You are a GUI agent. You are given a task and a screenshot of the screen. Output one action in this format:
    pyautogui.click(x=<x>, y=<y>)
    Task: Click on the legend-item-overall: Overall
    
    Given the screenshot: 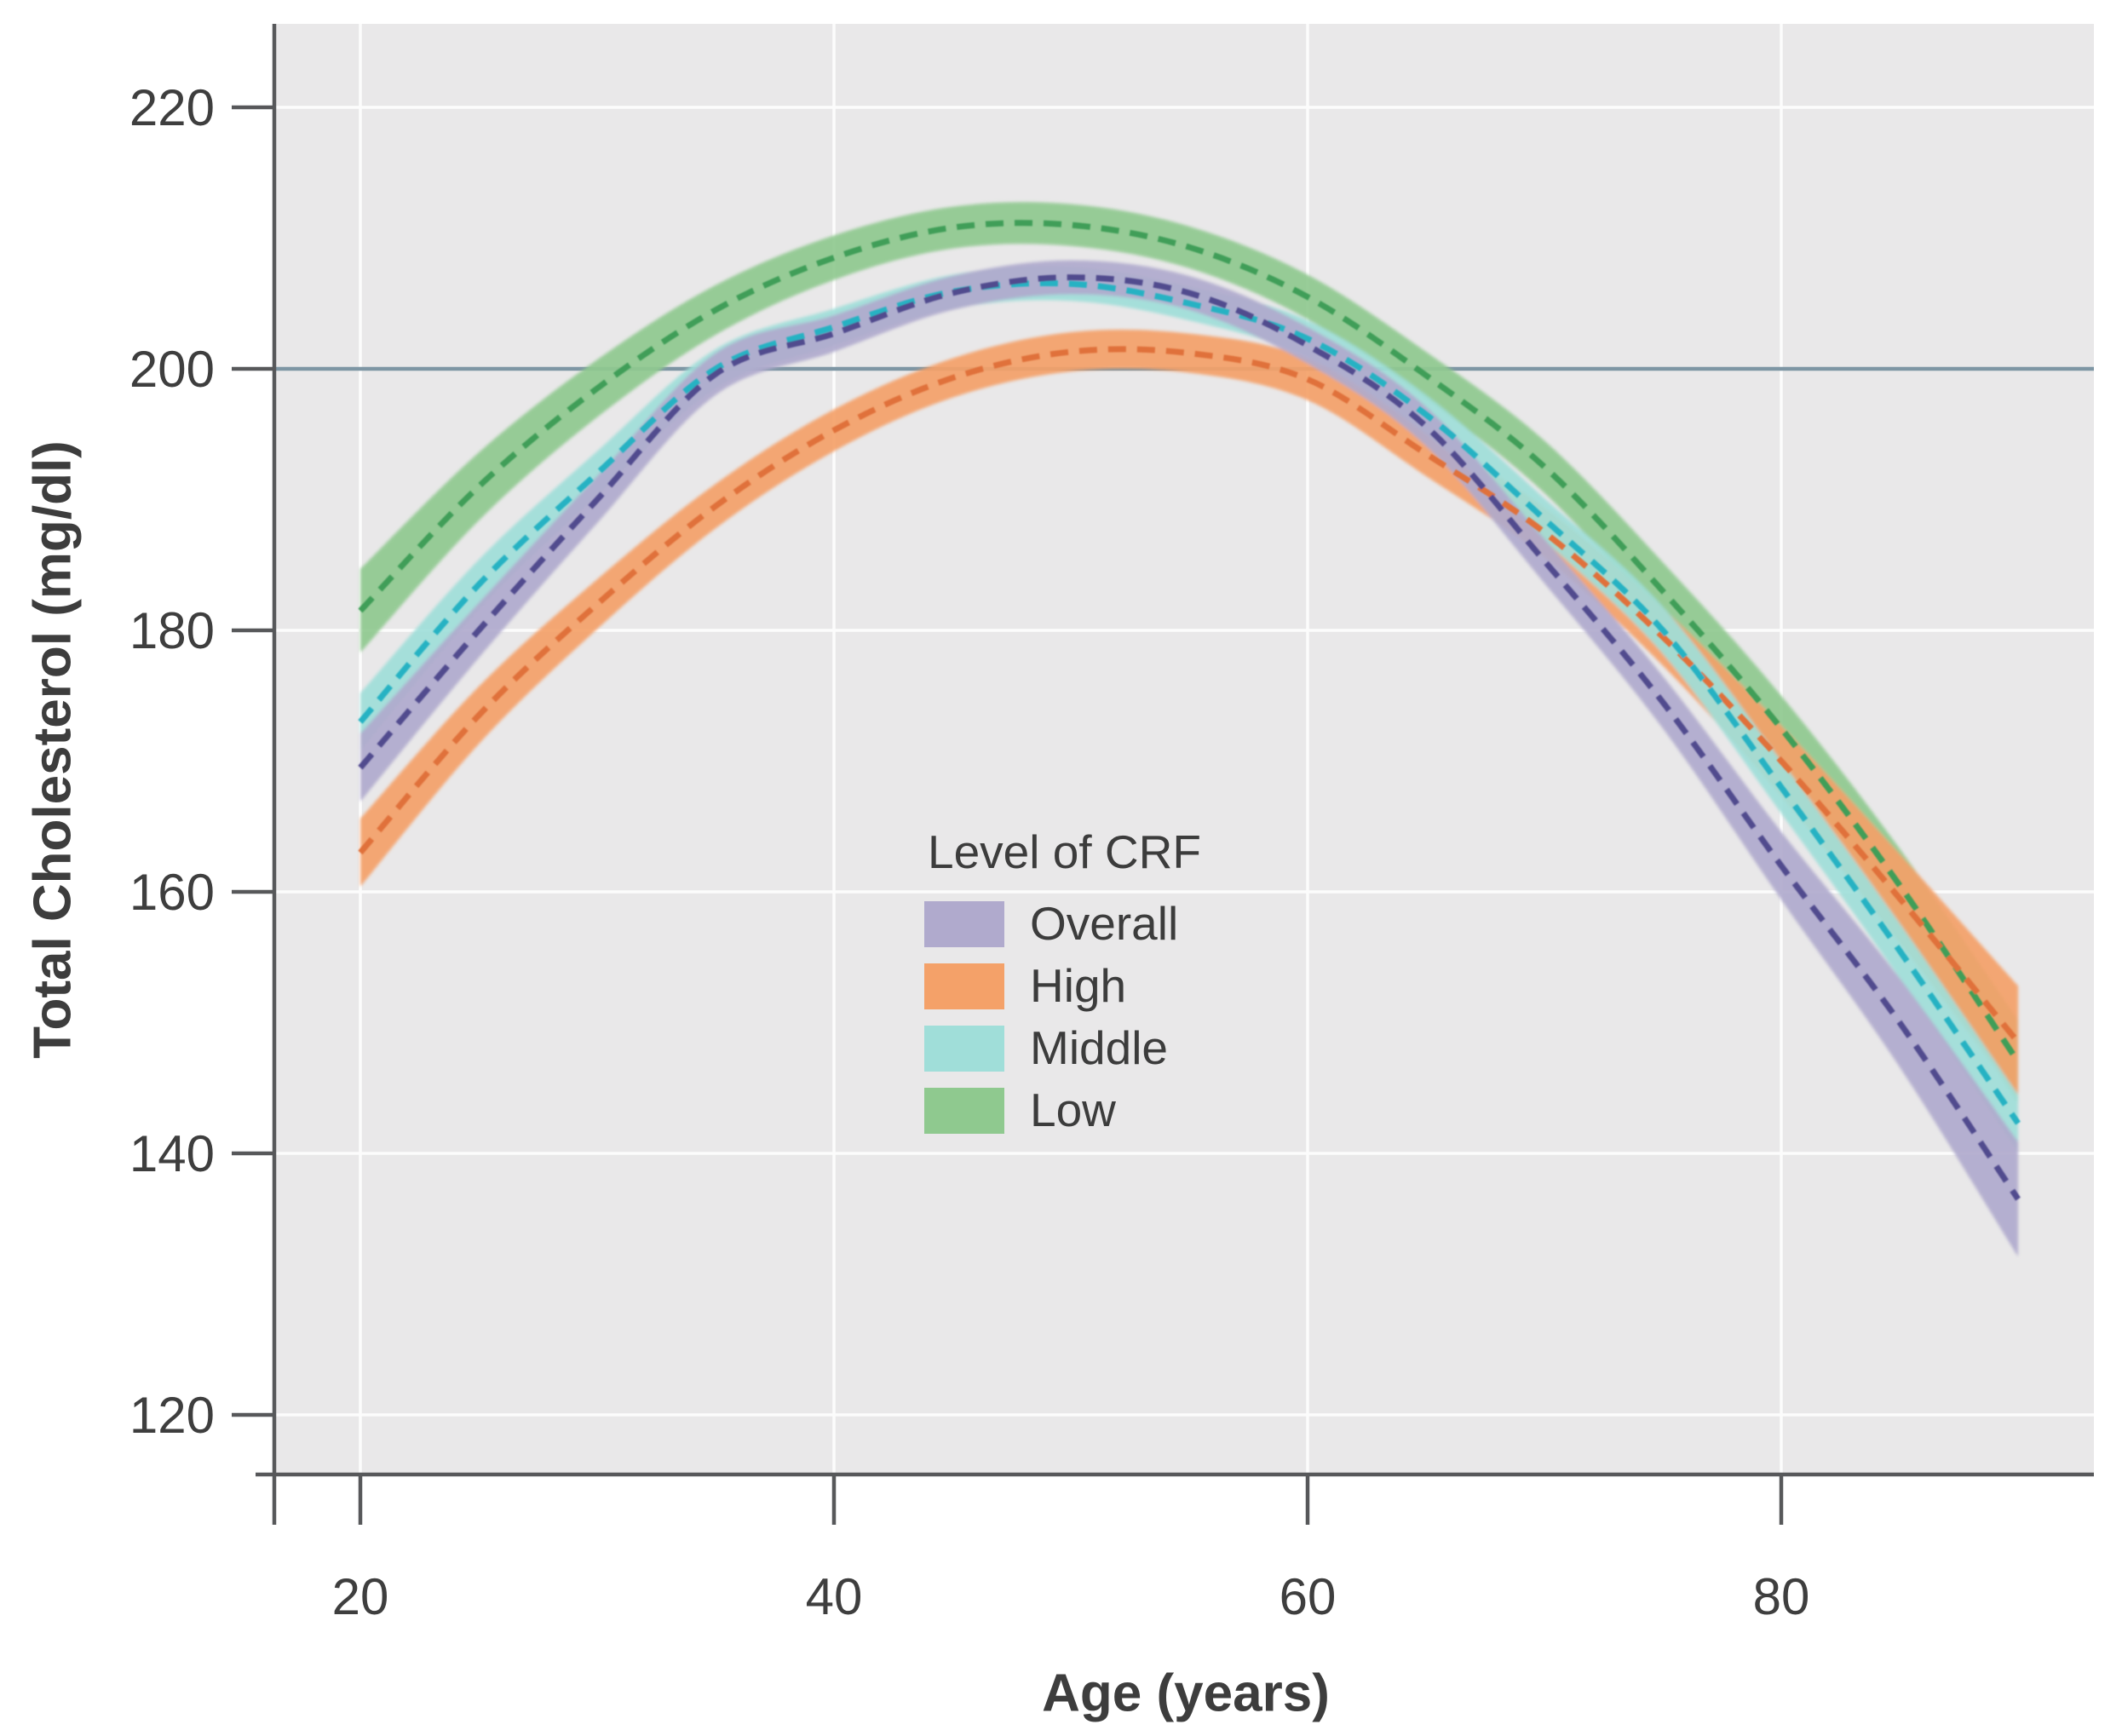 What is the action you would take?
    pyautogui.click(x=1062, y=924)
    